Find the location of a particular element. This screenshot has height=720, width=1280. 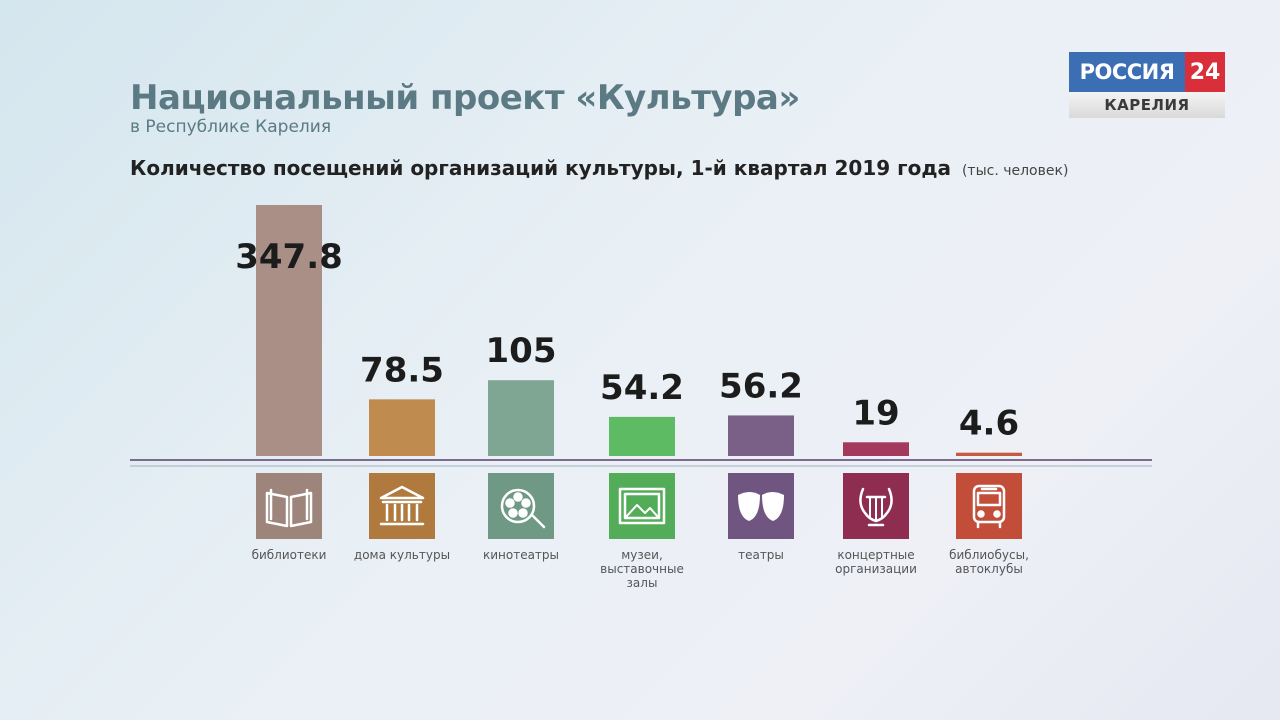

logo-top: РОССИЯ 24 is located at coordinates (1147, 72).